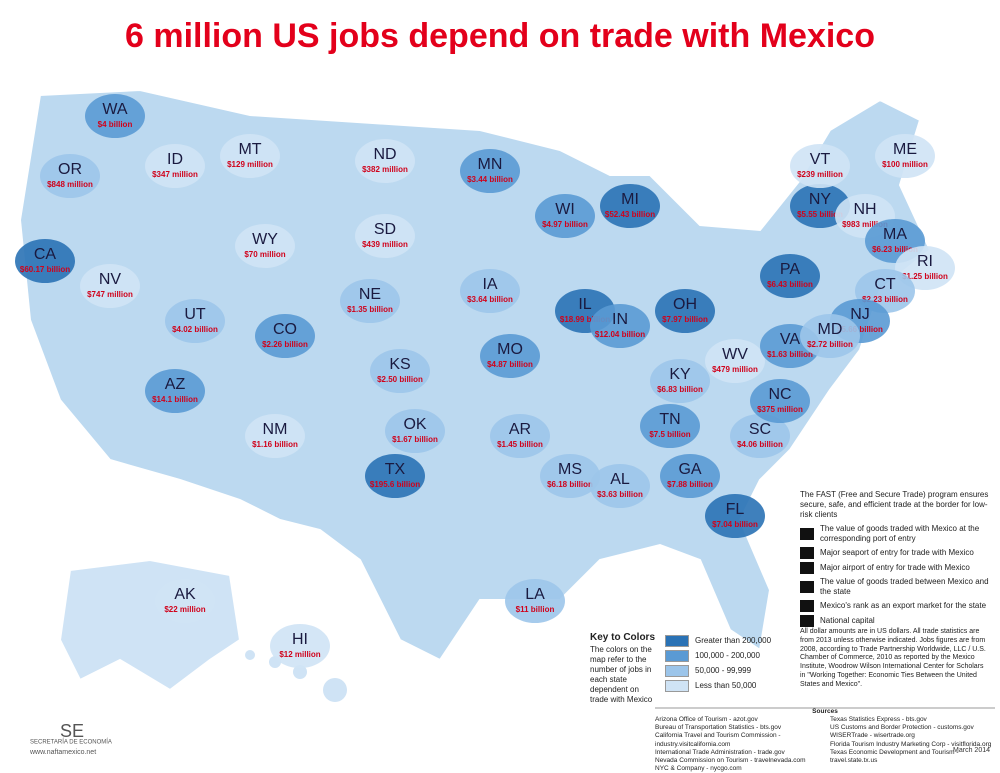  Describe the element at coordinates (895, 249) in the screenshot. I see `state-value: $6.23 billion` at that location.